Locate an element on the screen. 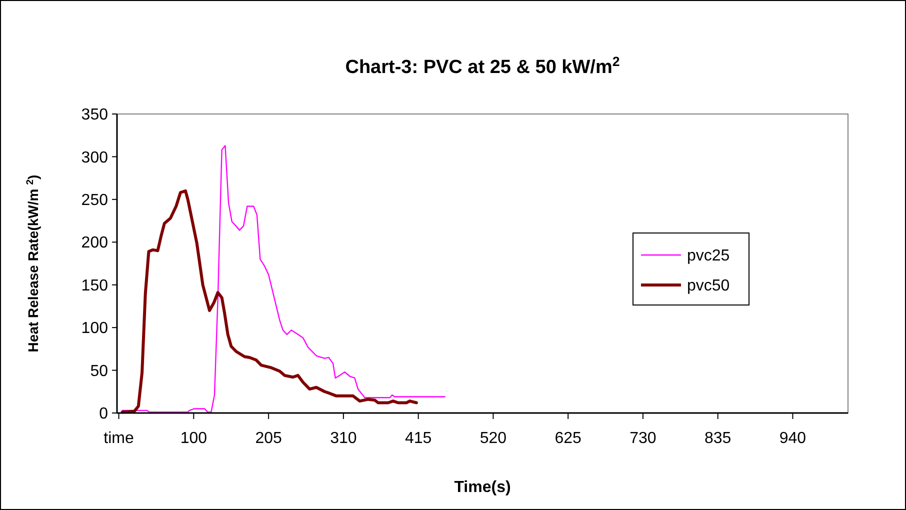  y-tick-label: 250 is located at coordinates (94, 201).